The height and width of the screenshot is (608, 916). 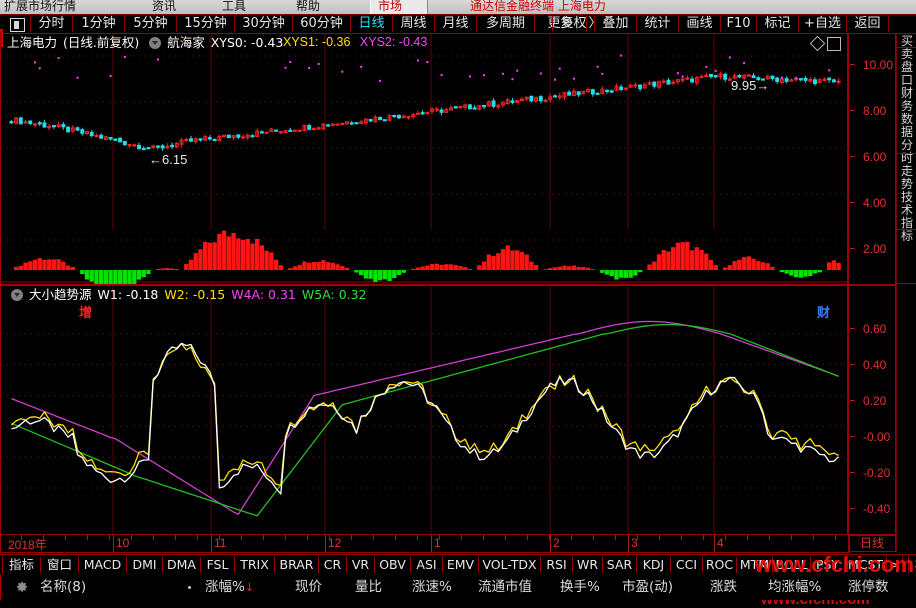 I want to click on window-menu-bar: 扩展市场行情 资讯 工具 帮助 市场 通达信金融终端 上海电力, so click(x=458, y=7).